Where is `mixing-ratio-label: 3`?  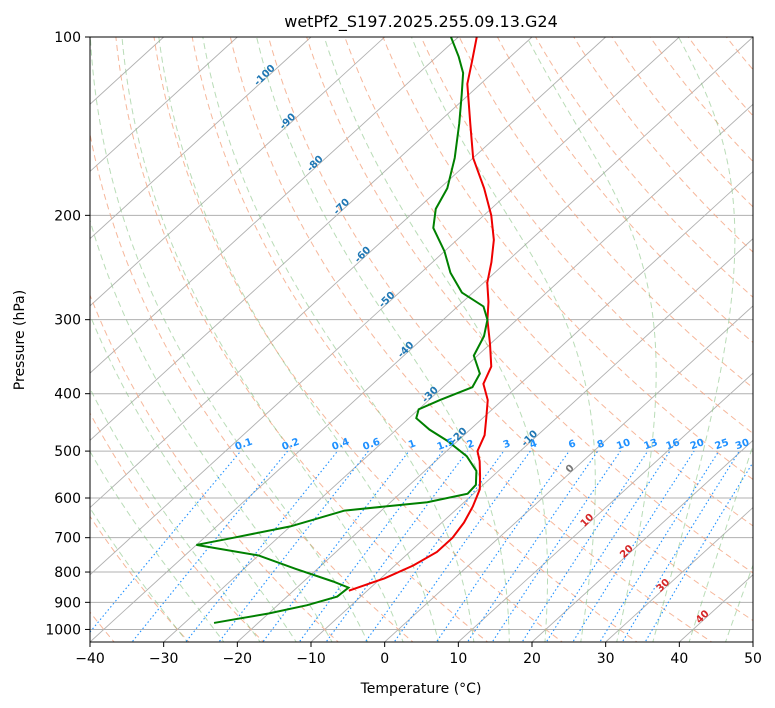
mixing-ratio-label: 3 is located at coordinates (507, 444).